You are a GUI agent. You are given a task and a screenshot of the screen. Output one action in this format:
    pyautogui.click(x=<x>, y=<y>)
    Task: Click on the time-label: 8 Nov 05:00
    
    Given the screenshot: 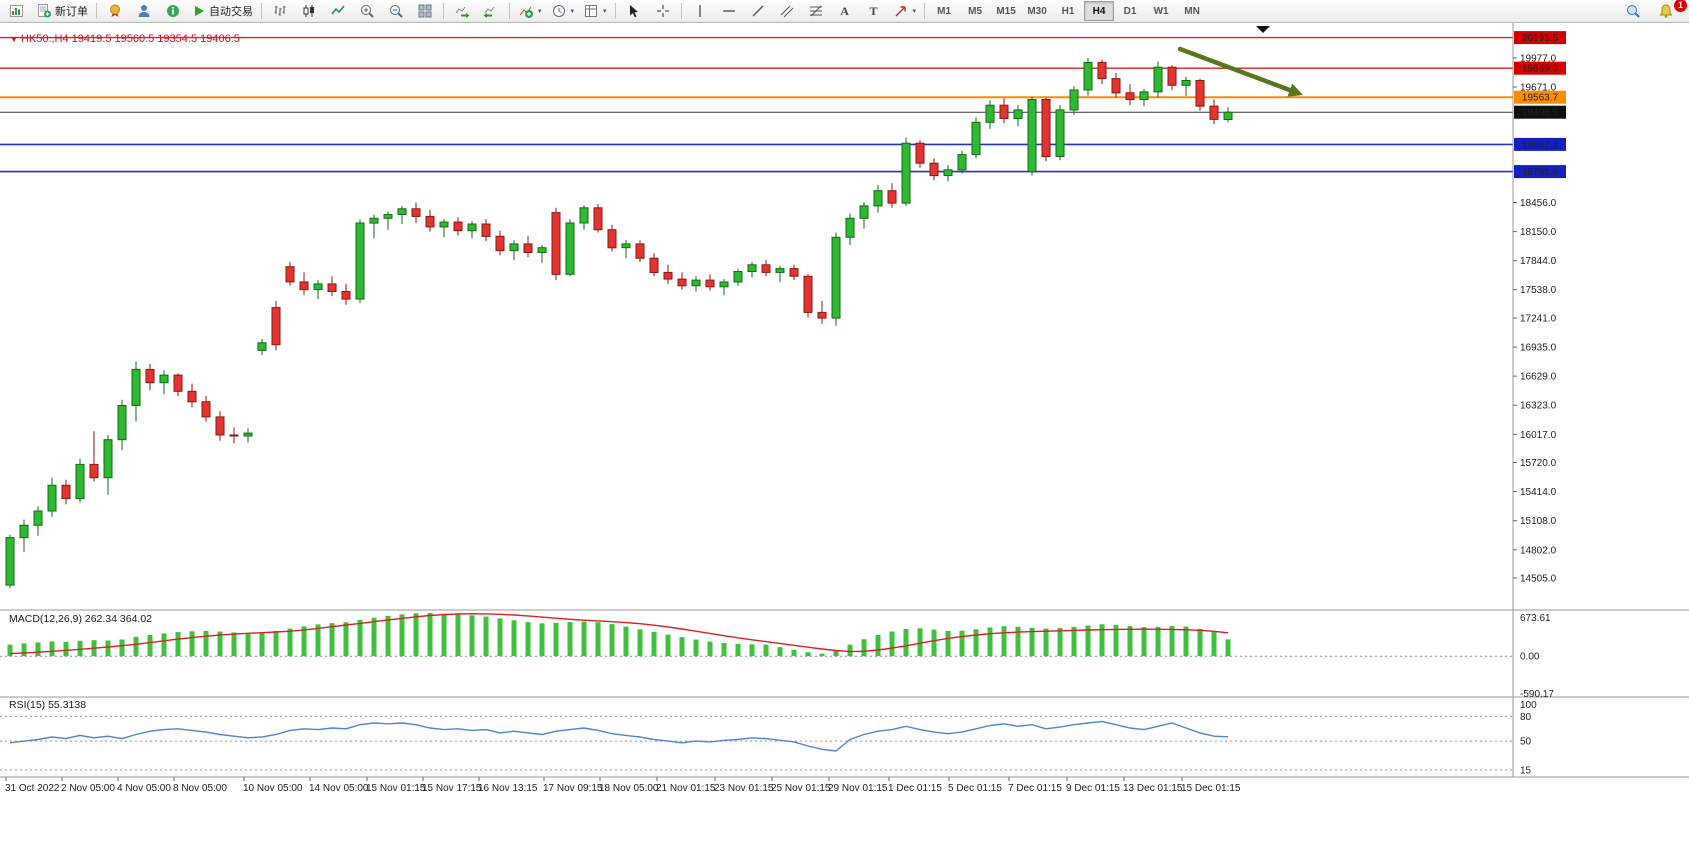 What is the action you would take?
    pyautogui.click(x=200, y=788)
    